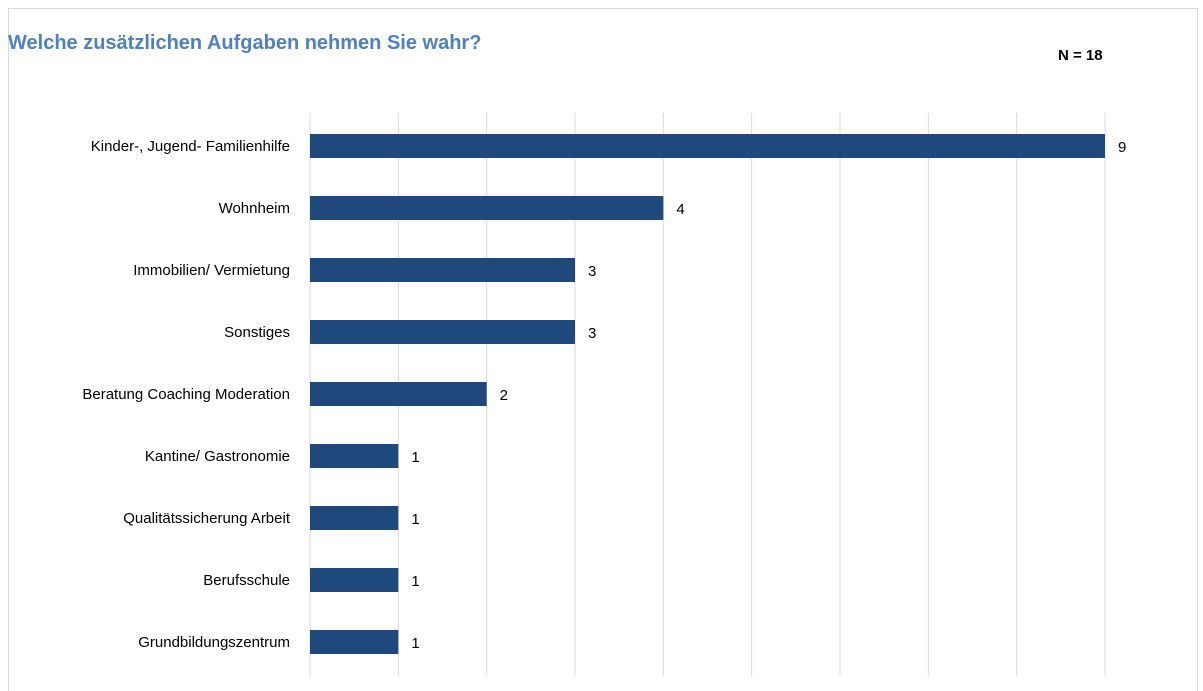  Describe the element at coordinates (680, 209) in the screenshot. I see `value-label: 4` at that location.